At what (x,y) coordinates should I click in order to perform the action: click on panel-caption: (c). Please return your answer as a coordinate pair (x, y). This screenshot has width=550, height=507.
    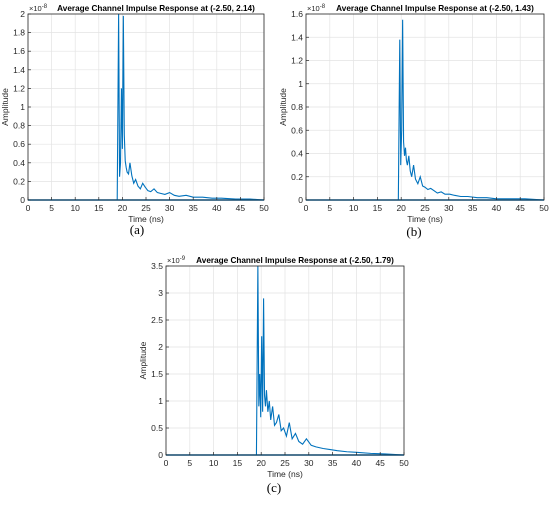
    Looking at the image, I should click on (274, 487).